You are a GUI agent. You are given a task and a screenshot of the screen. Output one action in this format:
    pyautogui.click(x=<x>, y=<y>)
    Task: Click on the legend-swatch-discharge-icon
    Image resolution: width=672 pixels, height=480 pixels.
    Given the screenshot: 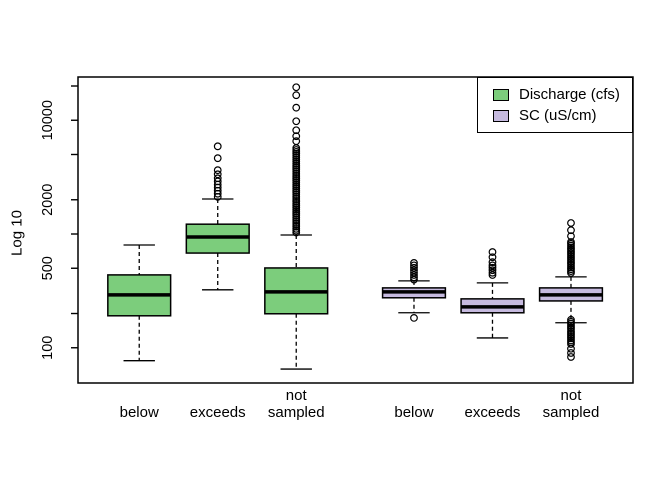 What is the action you would take?
    pyautogui.click(x=501, y=94)
    